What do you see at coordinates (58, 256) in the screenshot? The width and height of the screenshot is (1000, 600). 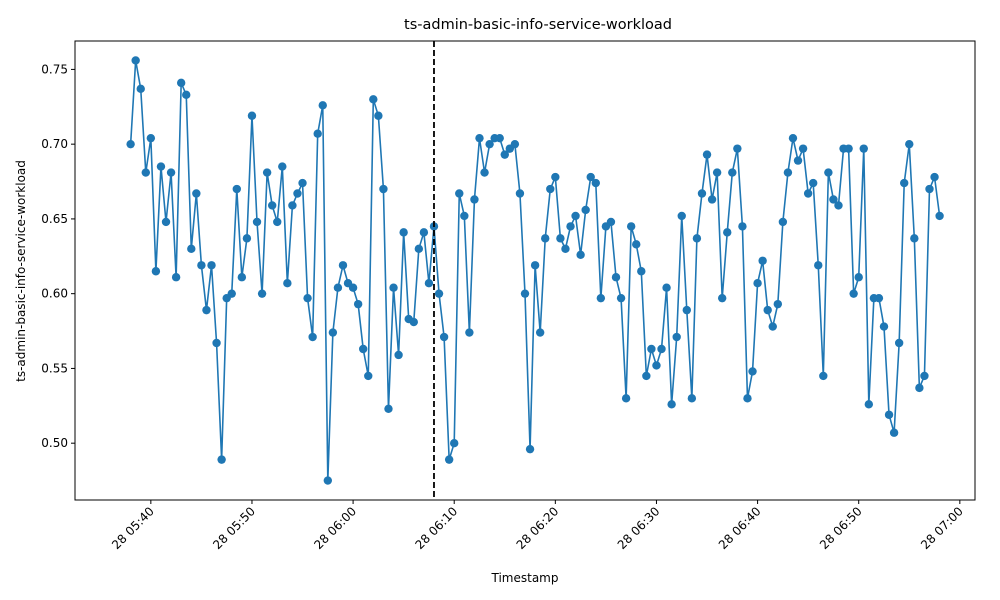 I see `y-axis: 0.50 0.55 0.60 0.65 0.70 0.75` at bounding box center [58, 256].